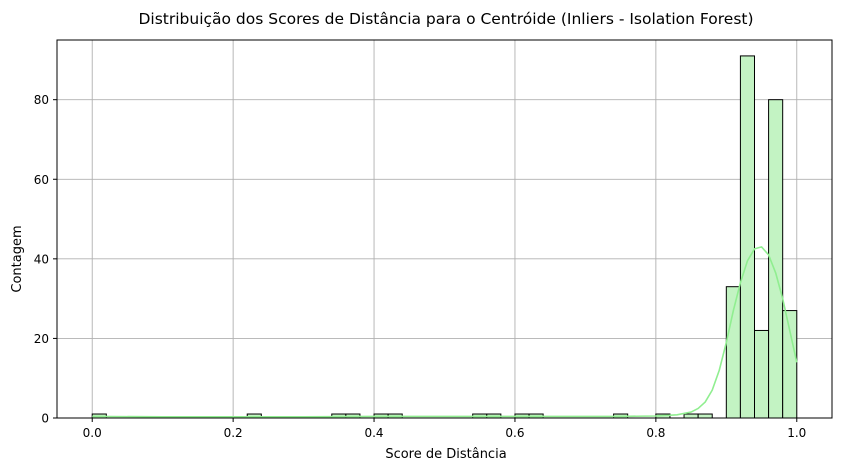 The width and height of the screenshot is (841, 475). Describe the element at coordinates (45, 419) in the screenshot. I see `y-tick-label: 0` at that location.